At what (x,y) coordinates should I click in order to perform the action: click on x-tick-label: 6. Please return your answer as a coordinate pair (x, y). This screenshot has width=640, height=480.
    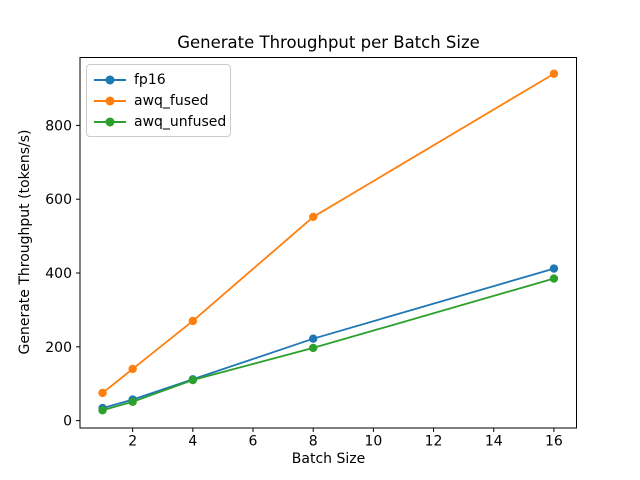
    Looking at the image, I should click on (253, 442).